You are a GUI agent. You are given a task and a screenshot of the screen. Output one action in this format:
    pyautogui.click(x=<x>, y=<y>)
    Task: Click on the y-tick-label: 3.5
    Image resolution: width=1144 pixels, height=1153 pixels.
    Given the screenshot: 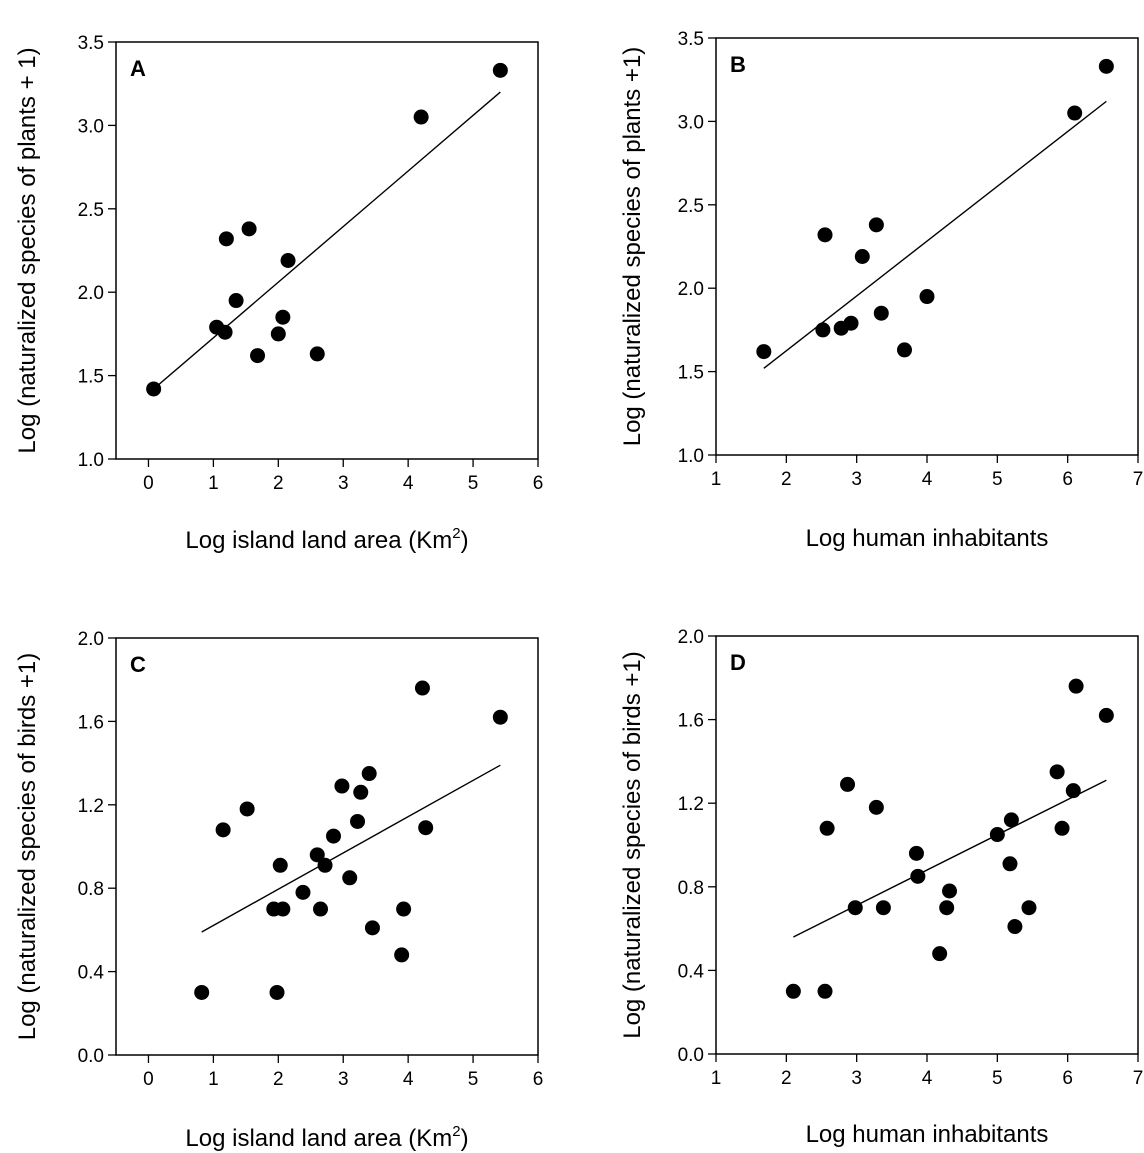 What is the action you would take?
    pyautogui.click(x=691, y=39)
    